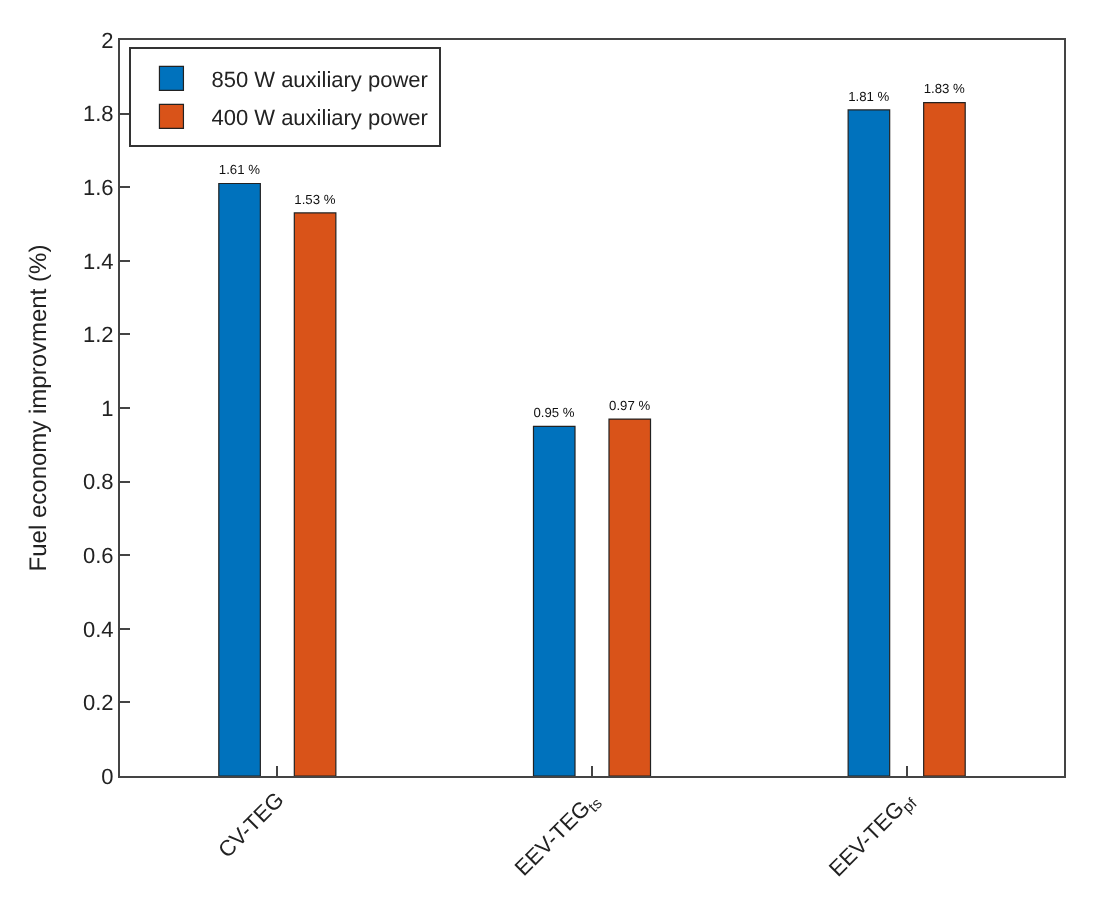  I want to click on y-axis-title: Fuel economy improvment (%), so click(37, 408).